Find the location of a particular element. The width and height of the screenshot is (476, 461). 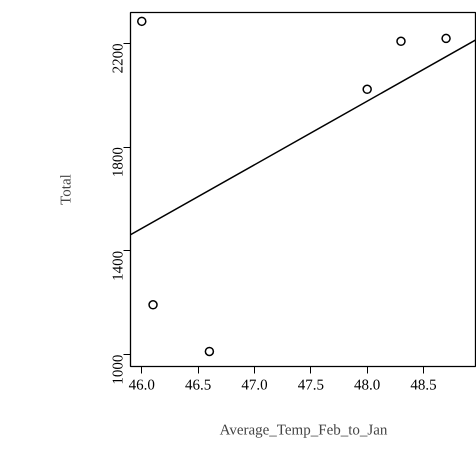

x-tick-label: 46.5 is located at coordinates (198, 386).